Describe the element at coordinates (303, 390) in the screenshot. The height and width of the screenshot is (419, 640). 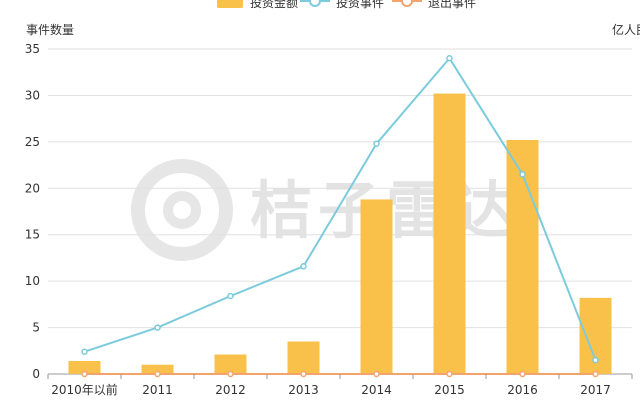
I see `x-tick-label: 2013` at that location.